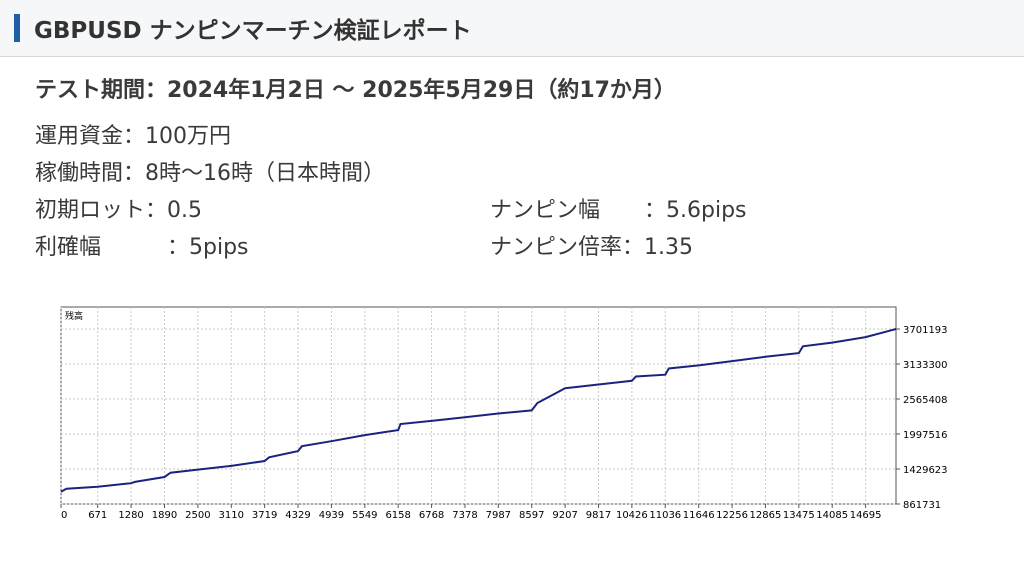 Image resolution: width=1024 pixels, height=576 pixels. I want to click on x-tick-label: 7378, so click(464, 515).